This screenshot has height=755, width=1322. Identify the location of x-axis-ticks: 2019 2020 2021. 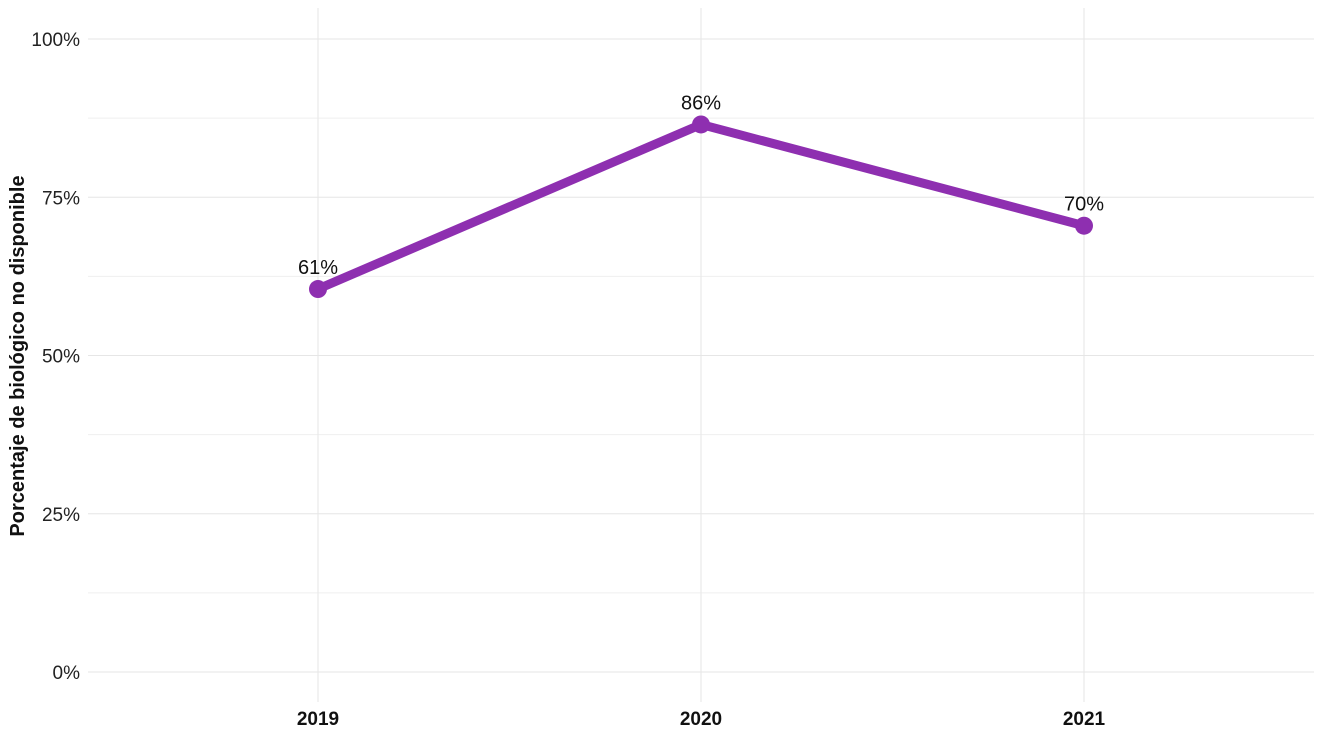
(701, 719).